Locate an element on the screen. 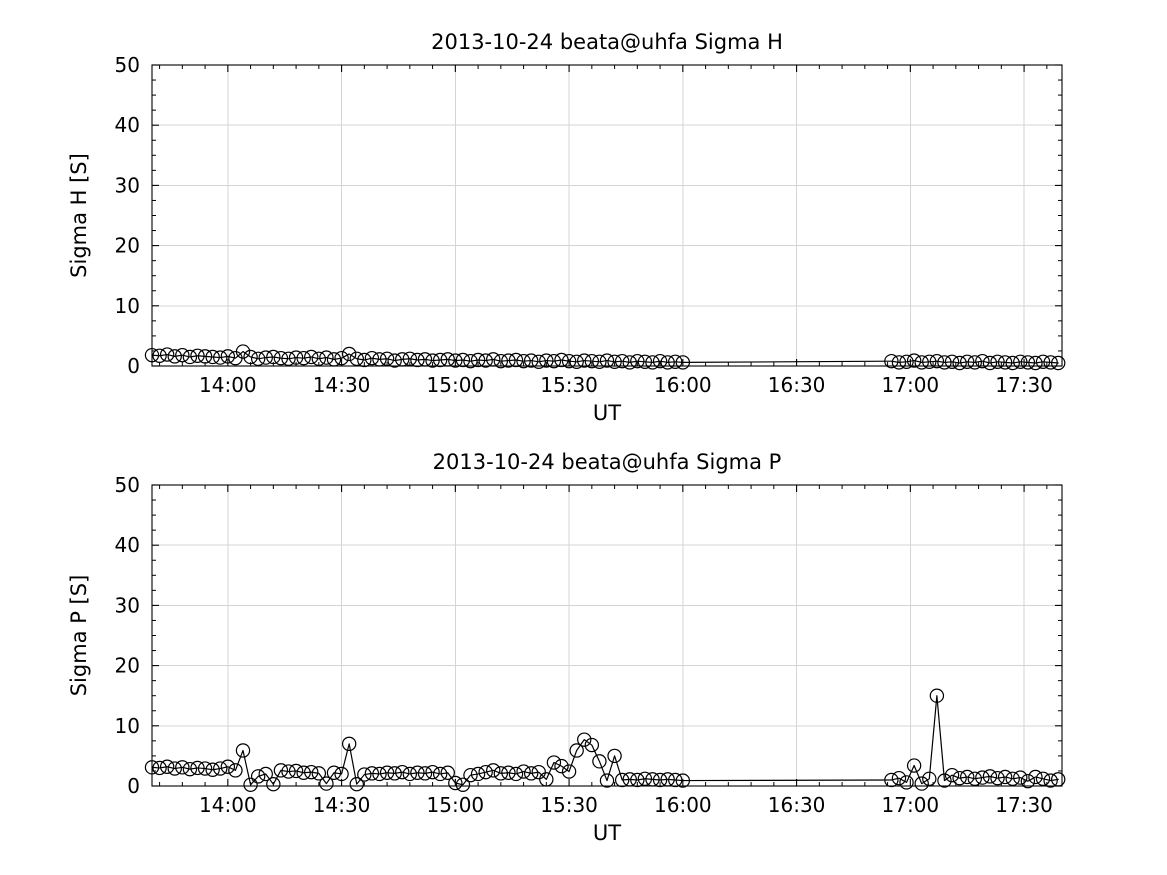 Image resolution: width=1167 pixels, height=875 pixels. data-series-group is located at coordinates (605, 357).